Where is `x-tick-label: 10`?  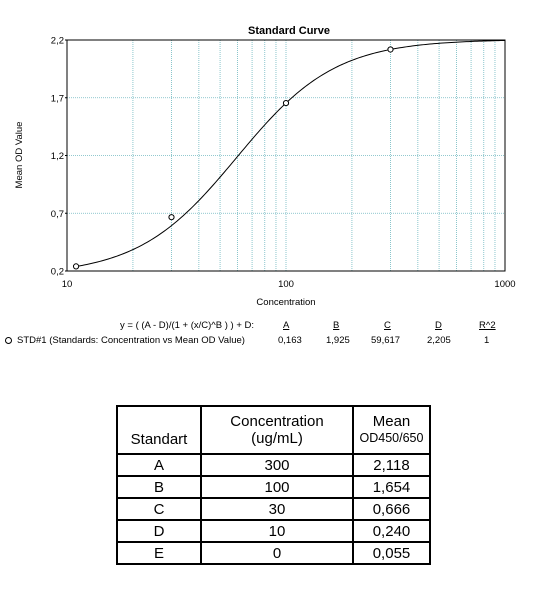 x-tick-label: 10 is located at coordinates (67, 284).